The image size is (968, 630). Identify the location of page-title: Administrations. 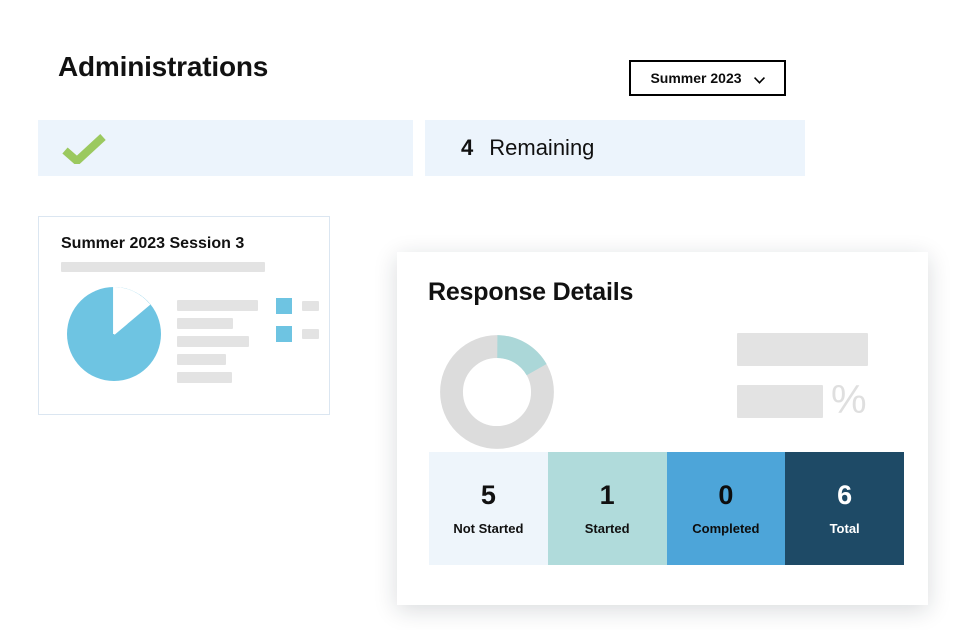
(163, 66).